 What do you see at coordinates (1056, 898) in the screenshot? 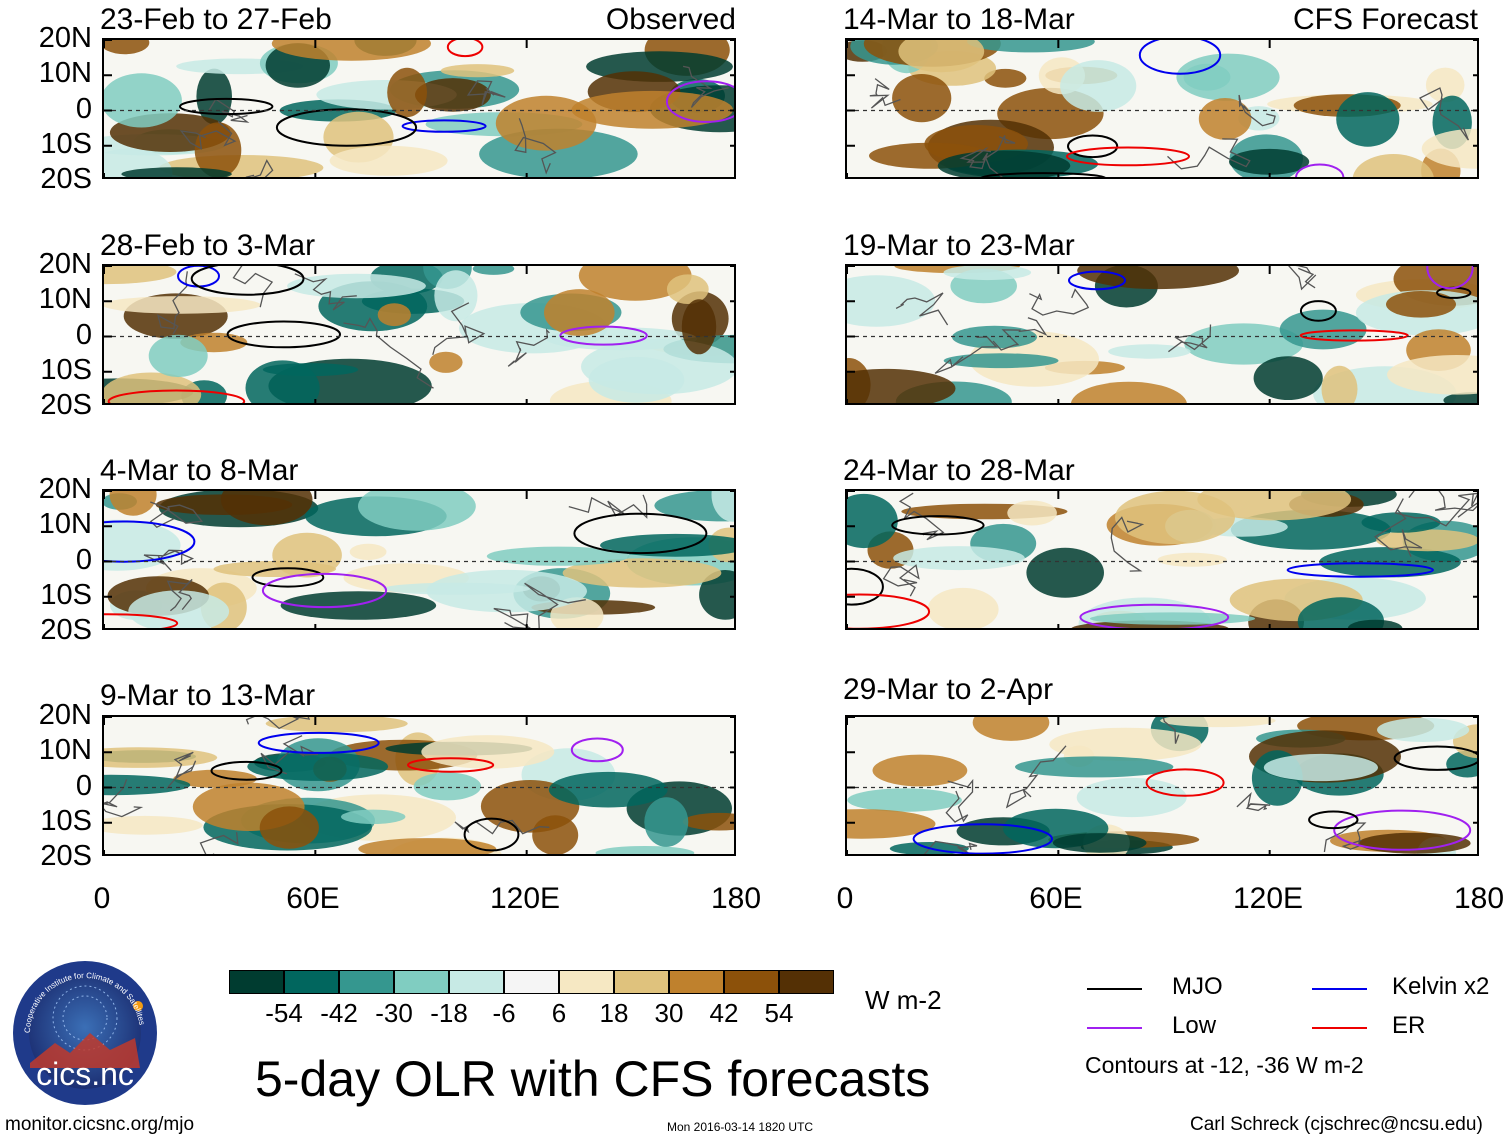
I see `lon-tick-right-60e: 60E` at bounding box center [1056, 898].